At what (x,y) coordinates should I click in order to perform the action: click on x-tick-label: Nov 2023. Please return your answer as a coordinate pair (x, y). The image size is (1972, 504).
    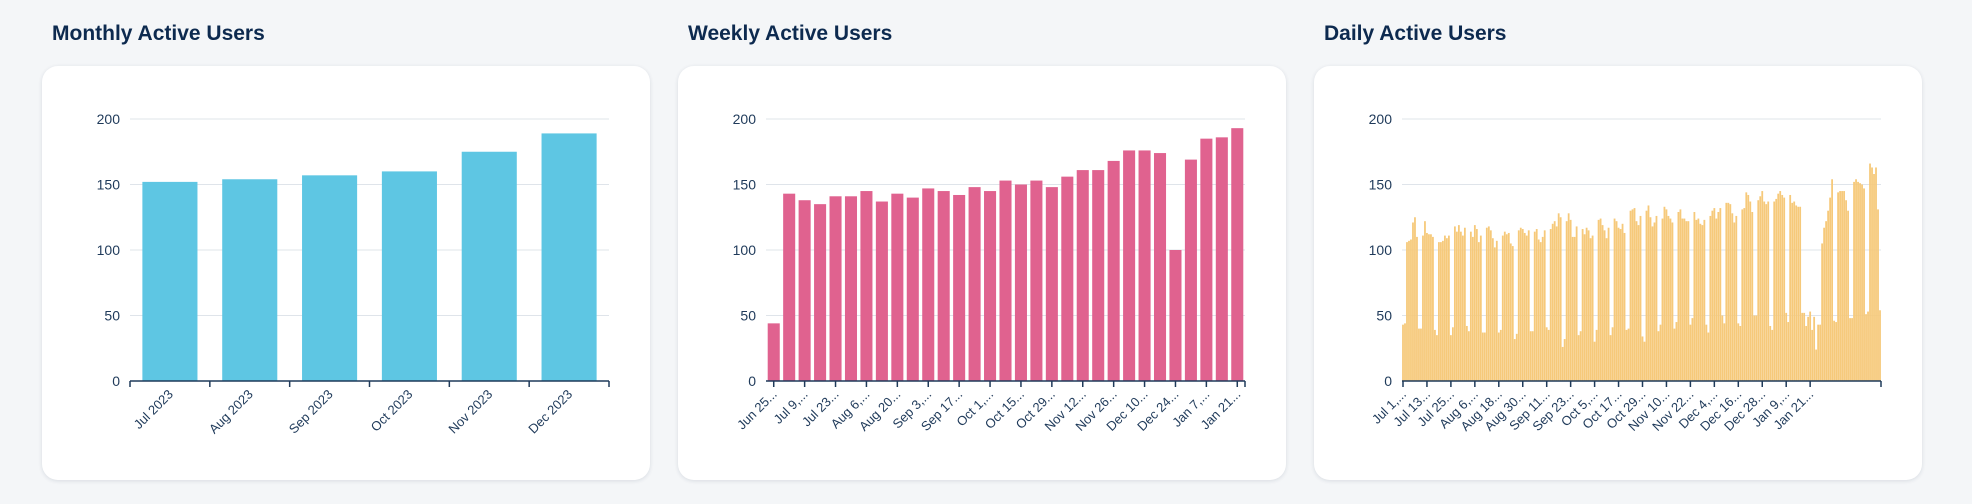
    Looking at the image, I should click on (470, 412).